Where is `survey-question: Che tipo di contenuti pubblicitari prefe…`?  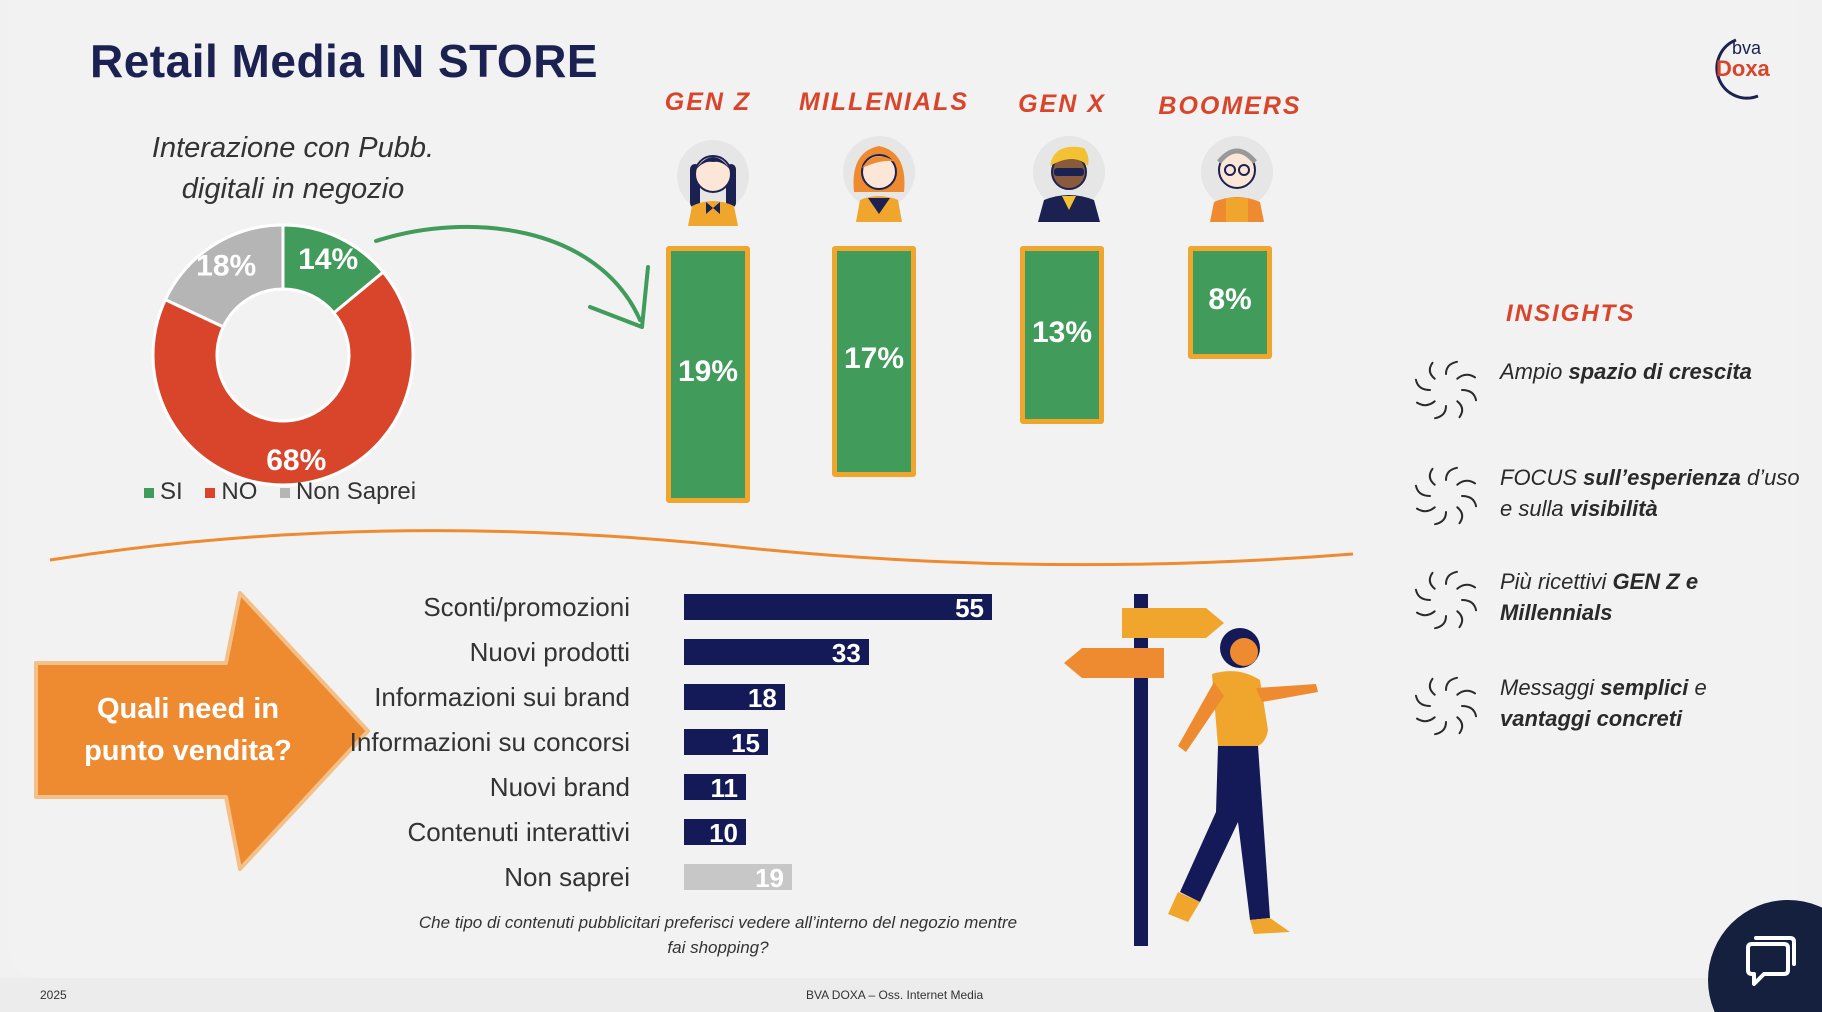
survey-question: Che tipo di contenuti pubblicitari prefe… is located at coordinates (718, 935).